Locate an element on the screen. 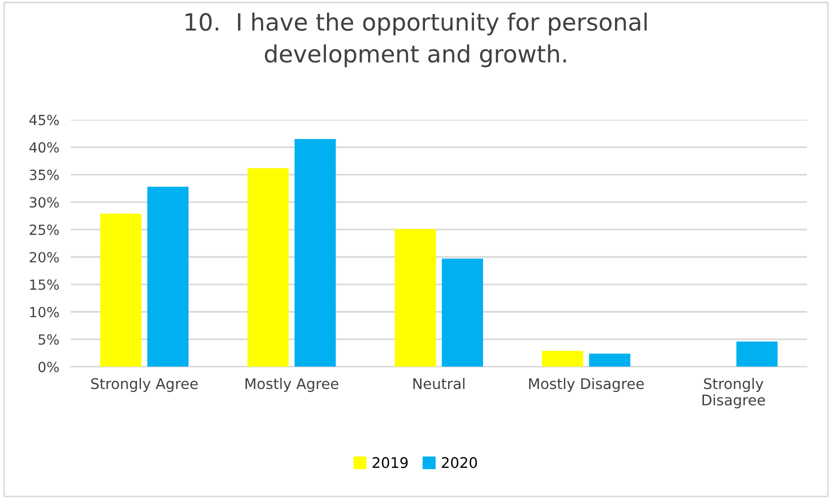 Image resolution: width=832 pixels, height=499 pixels. y-tick-label: 35% is located at coordinates (44, 175).